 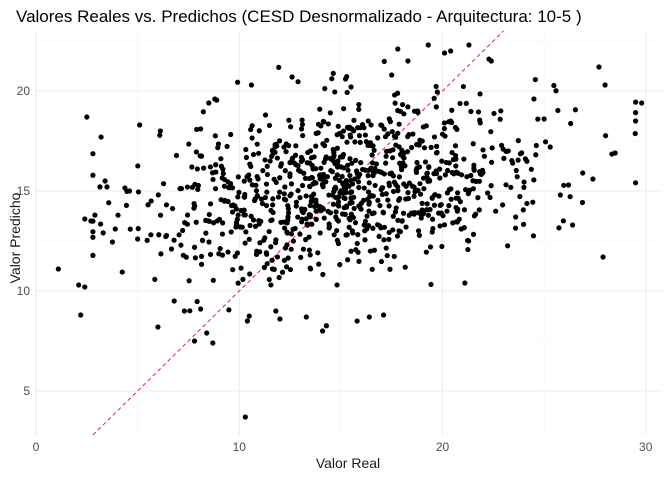 I want to click on x-tick-label: 20, so click(x=443, y=447).